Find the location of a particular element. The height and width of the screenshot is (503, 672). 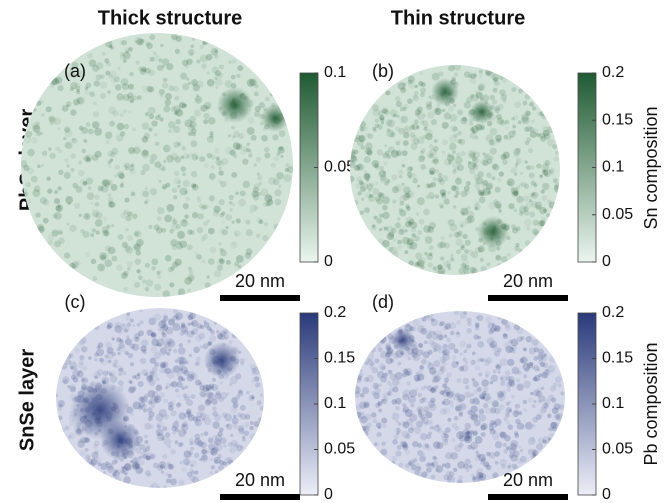

column-title: Thick structure is located at coordinates (170, 18).